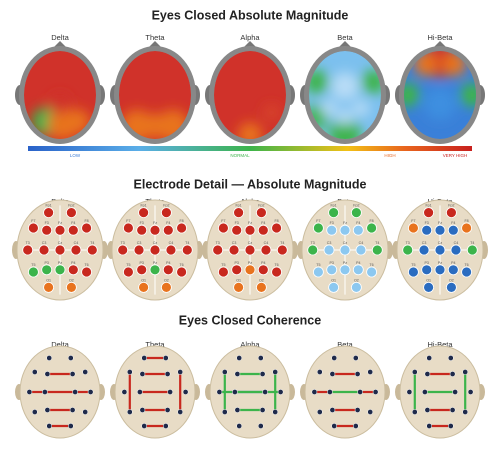 The height and width of the screenshot is (459, 500). I want to click on section-title: Eyes Closed Absolute Magnitude, so click(250, 15).